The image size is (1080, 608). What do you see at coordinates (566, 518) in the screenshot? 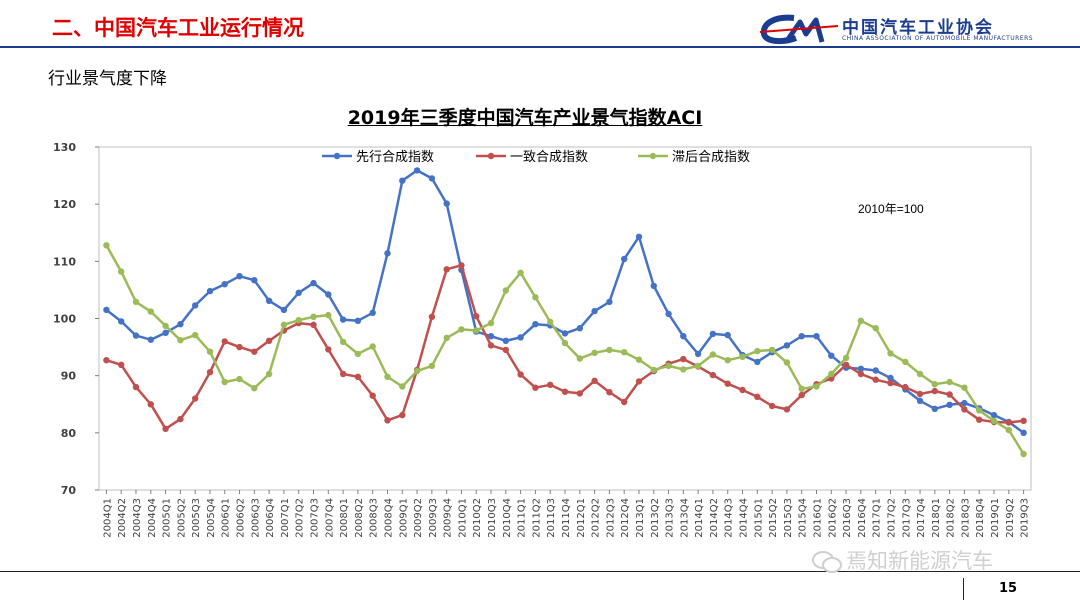
I see `x-tick-label: 2011Q4` at bounding box center [566, 518].